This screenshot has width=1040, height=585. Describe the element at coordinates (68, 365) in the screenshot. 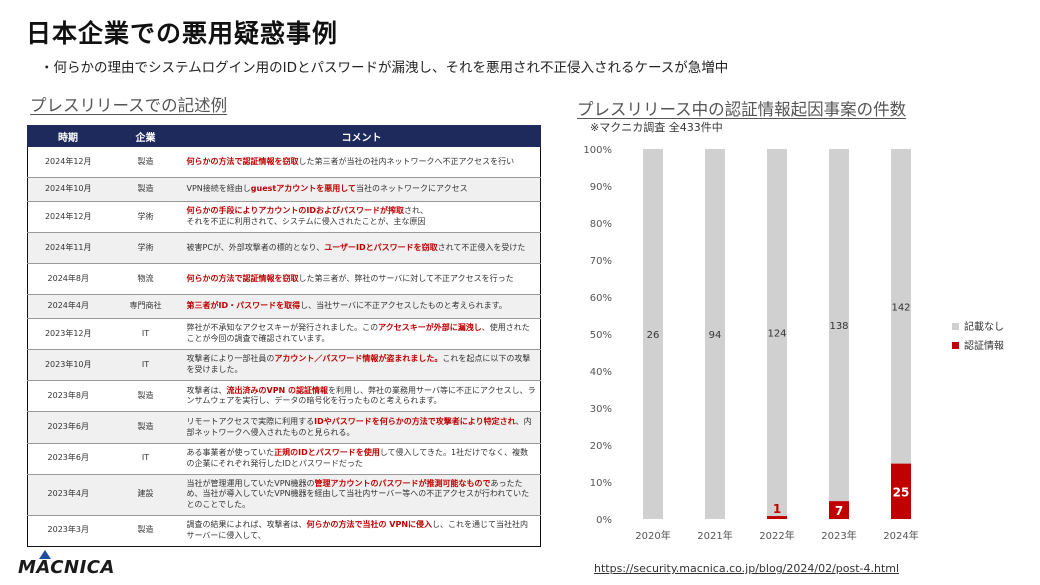

I see `cell-time: 2023年10月` at that location.